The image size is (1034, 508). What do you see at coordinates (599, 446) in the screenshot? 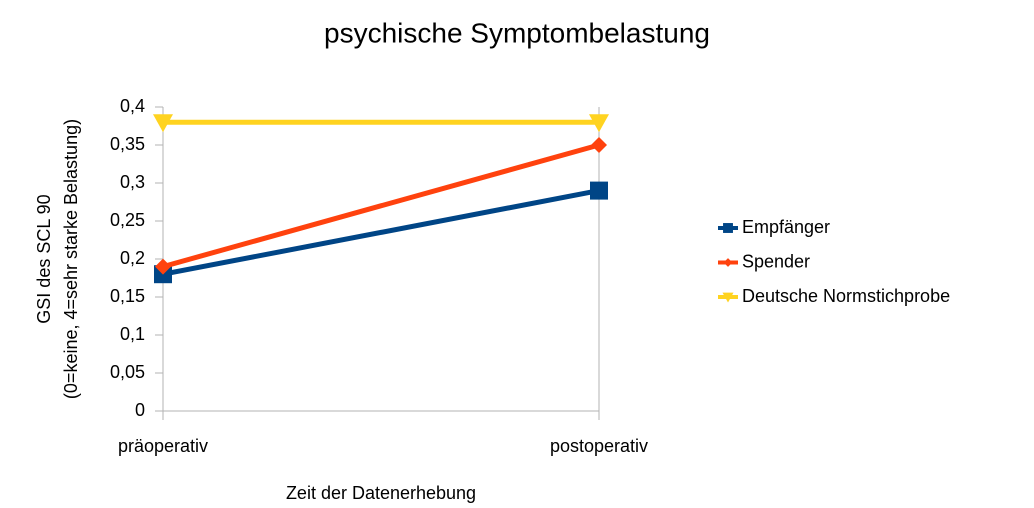
I see `x-tick-label: postoperativ` at bounding box center [599, 446].